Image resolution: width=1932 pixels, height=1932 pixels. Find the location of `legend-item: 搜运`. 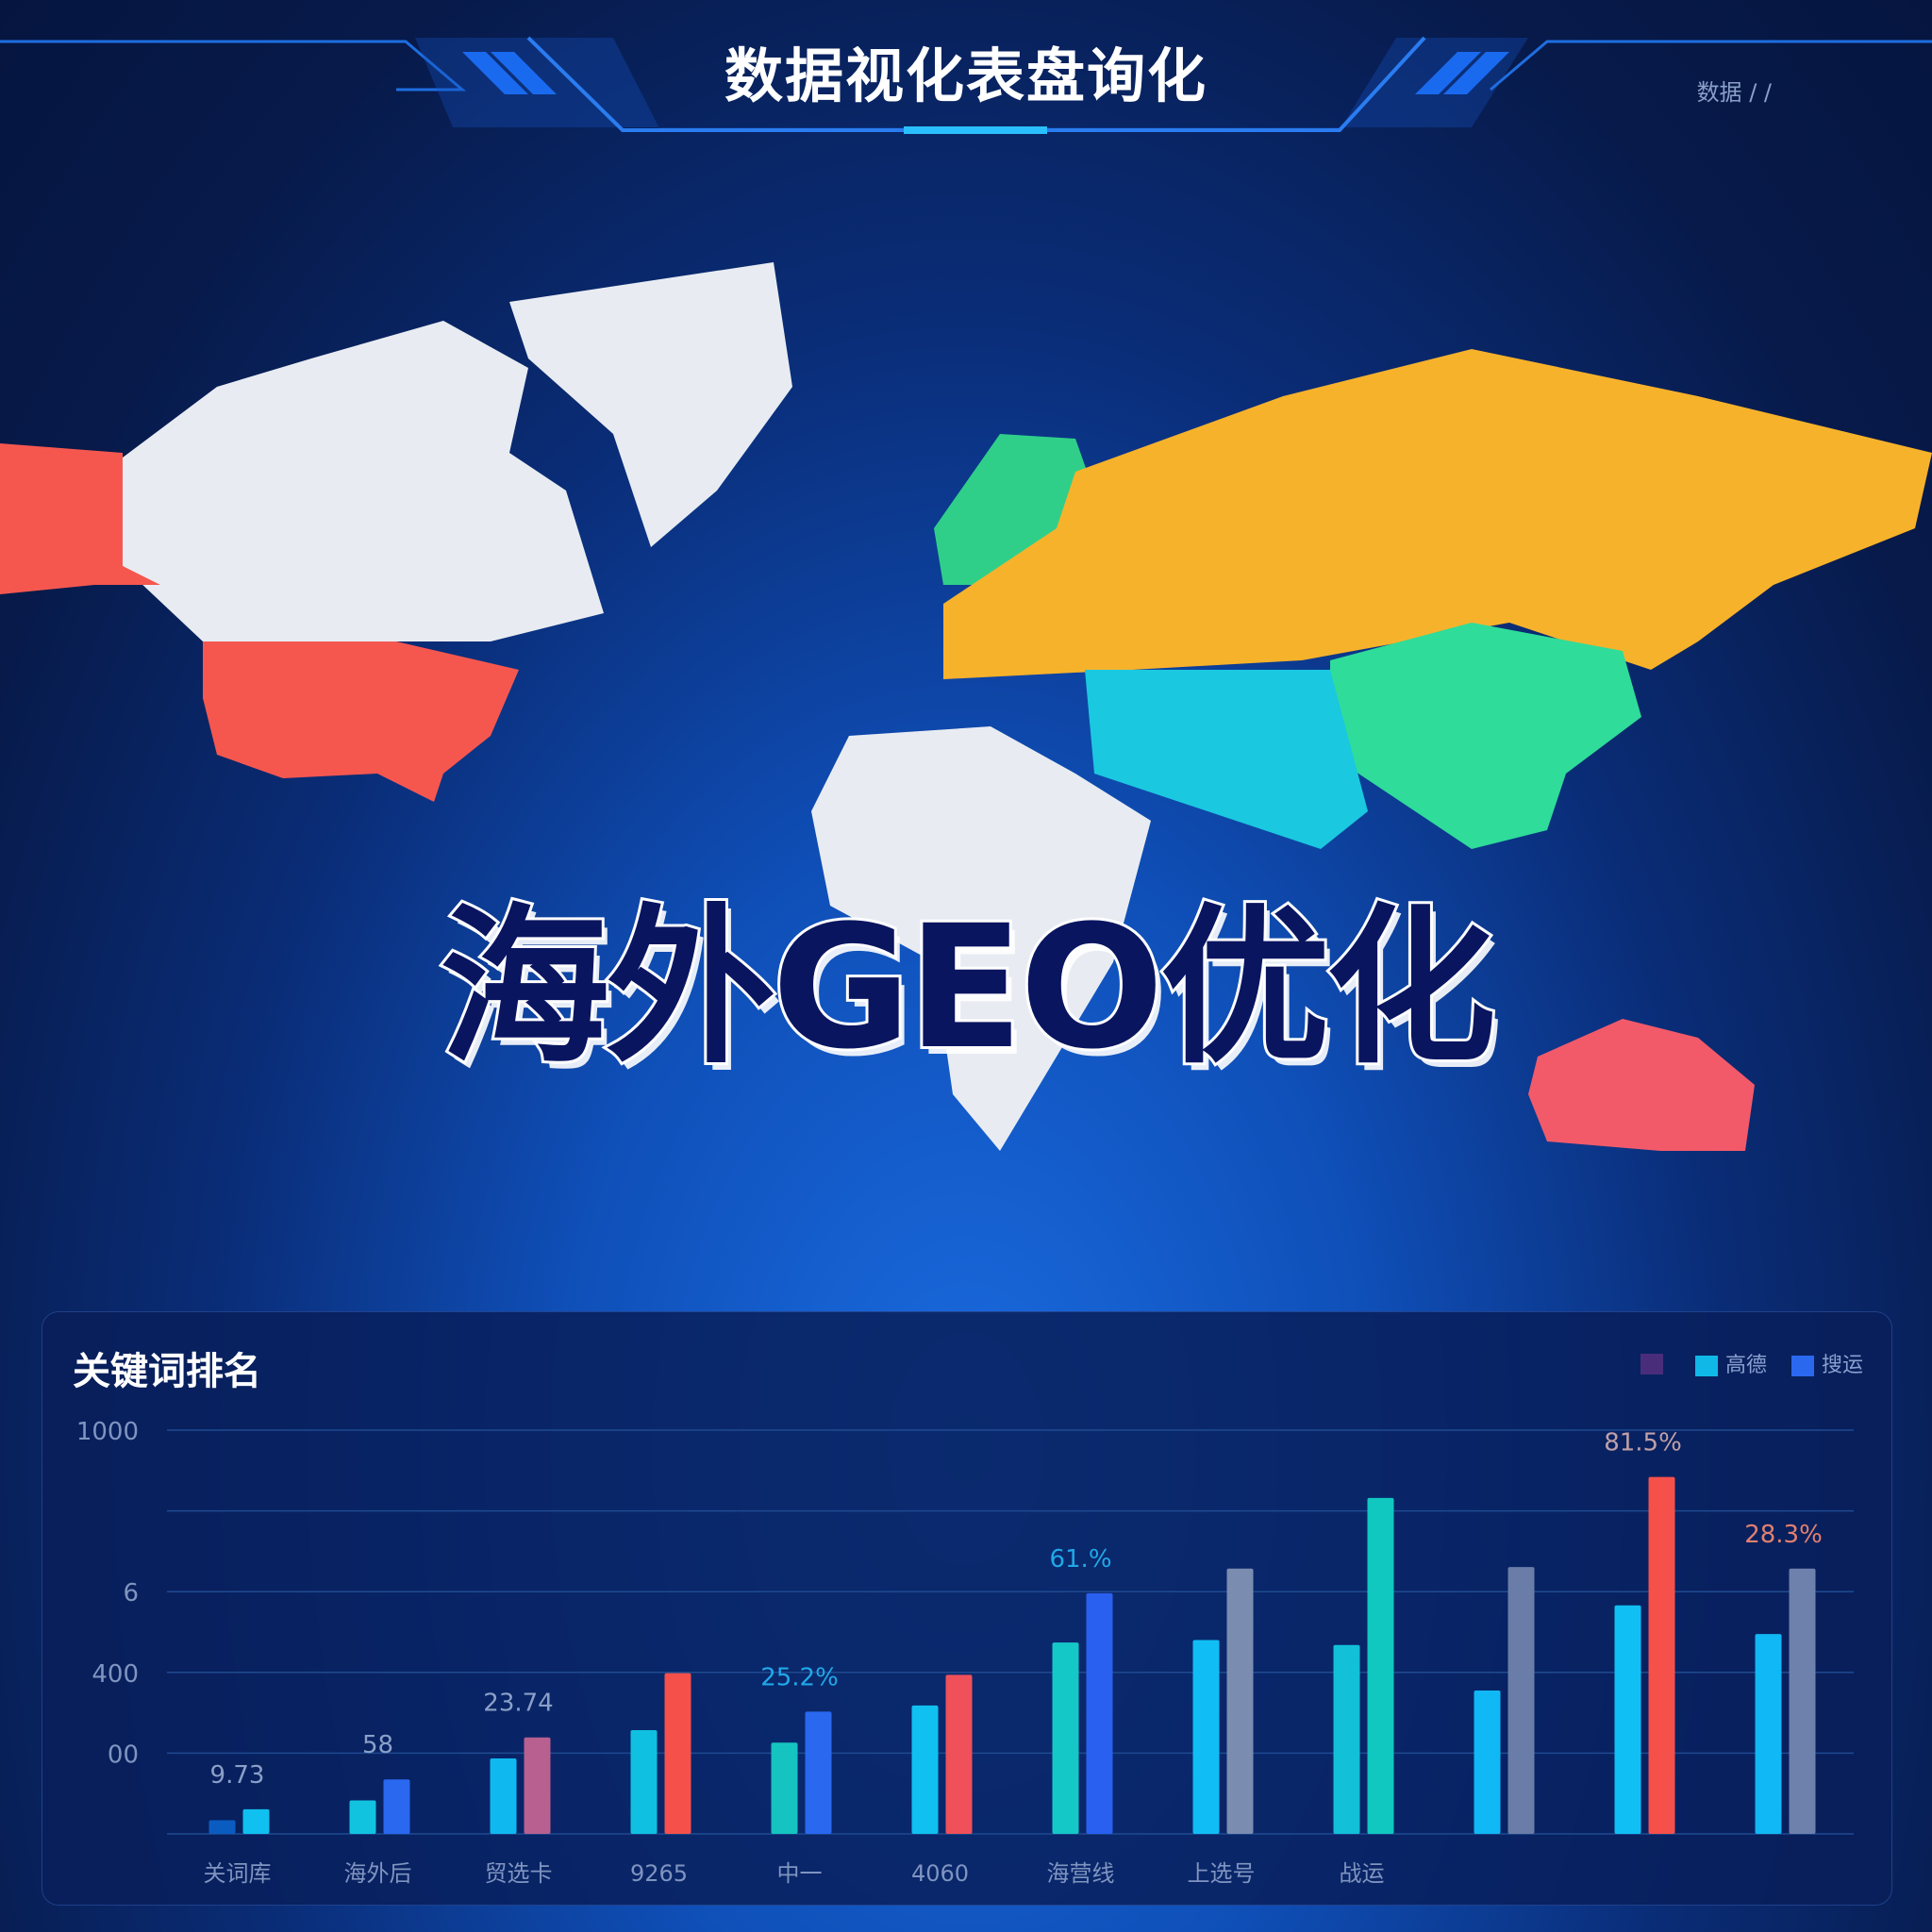

legend-item: 搜运 is located at coordinates (1826, 1363).